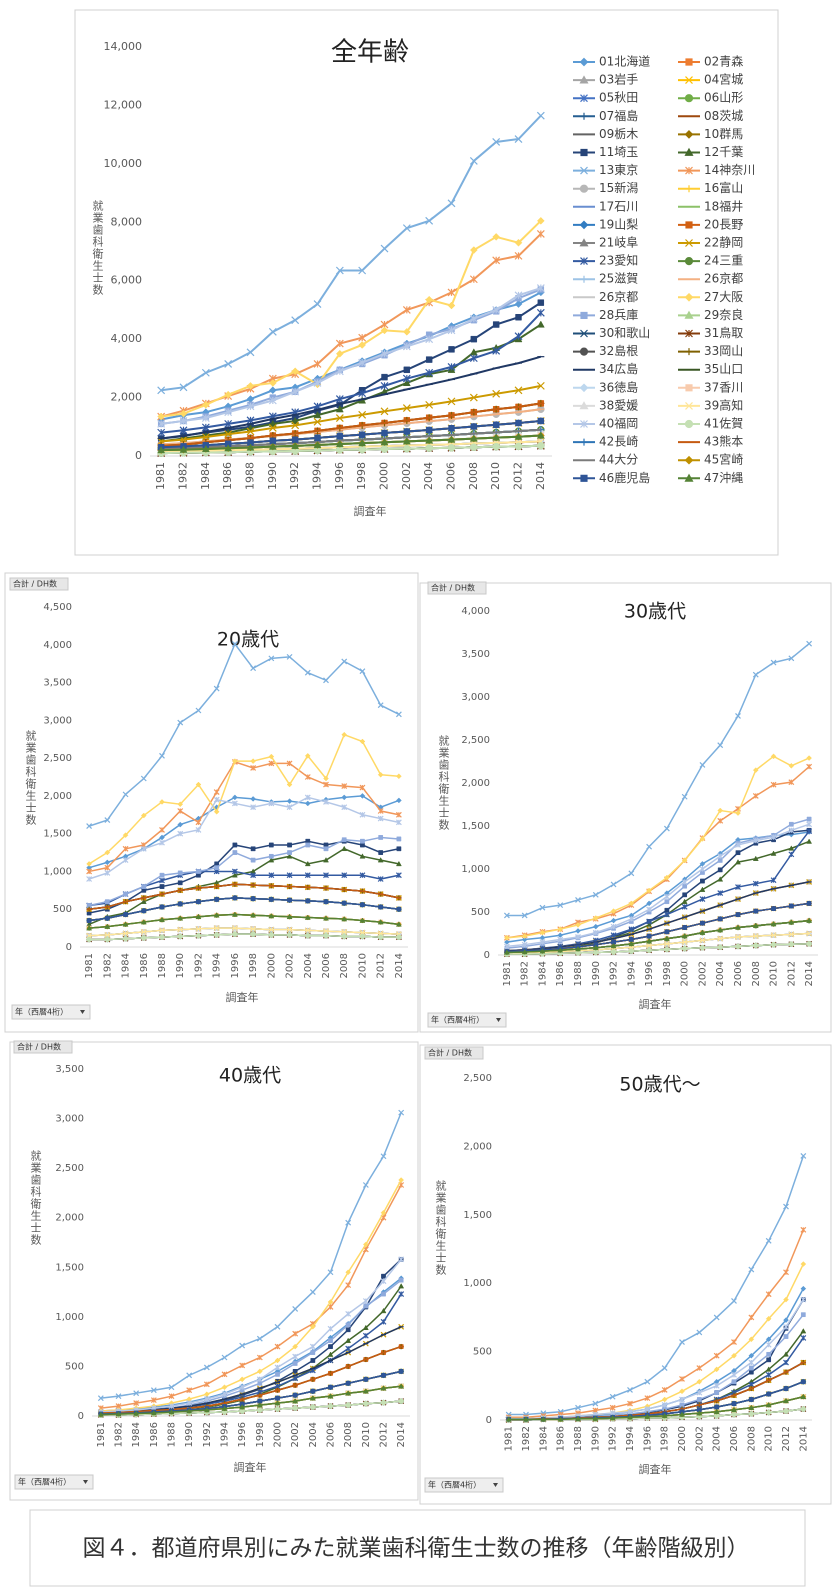 The height and width of the screenshot is (1591, 832). I want to click on y-tick-label: 4,000, so click(127, 338).